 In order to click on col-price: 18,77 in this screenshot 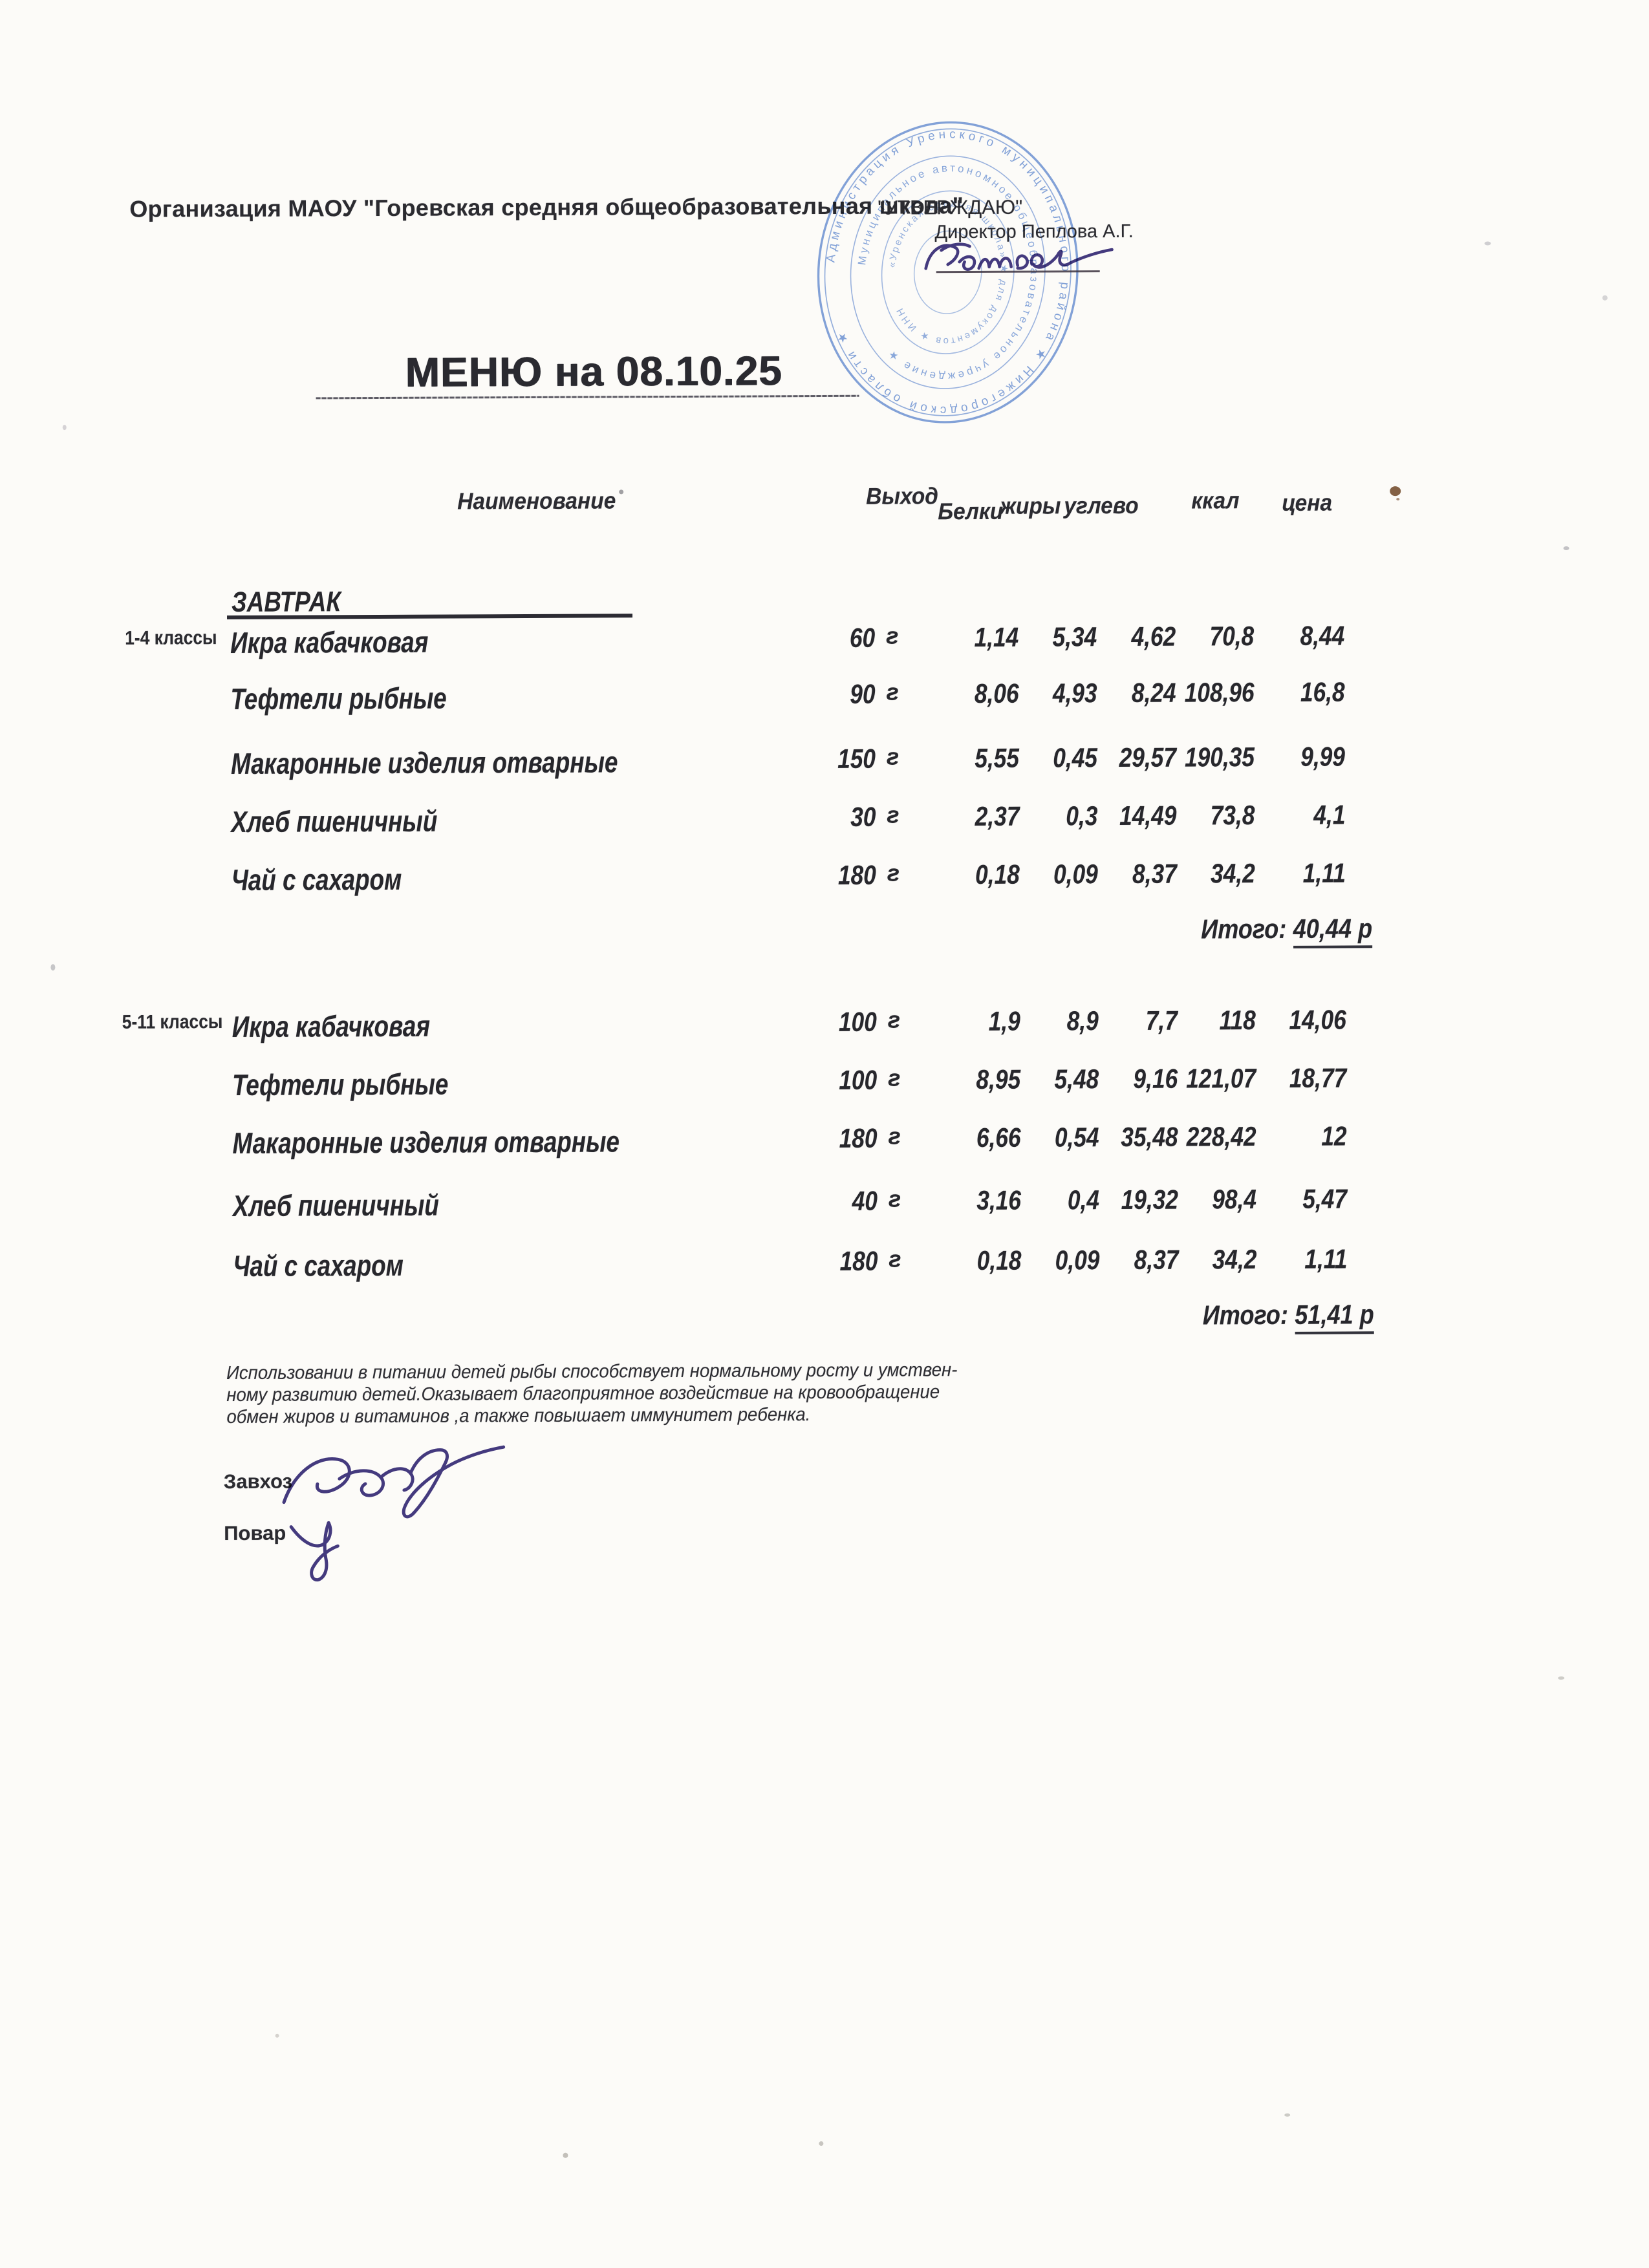, I will do `click(1318, 1077)`.